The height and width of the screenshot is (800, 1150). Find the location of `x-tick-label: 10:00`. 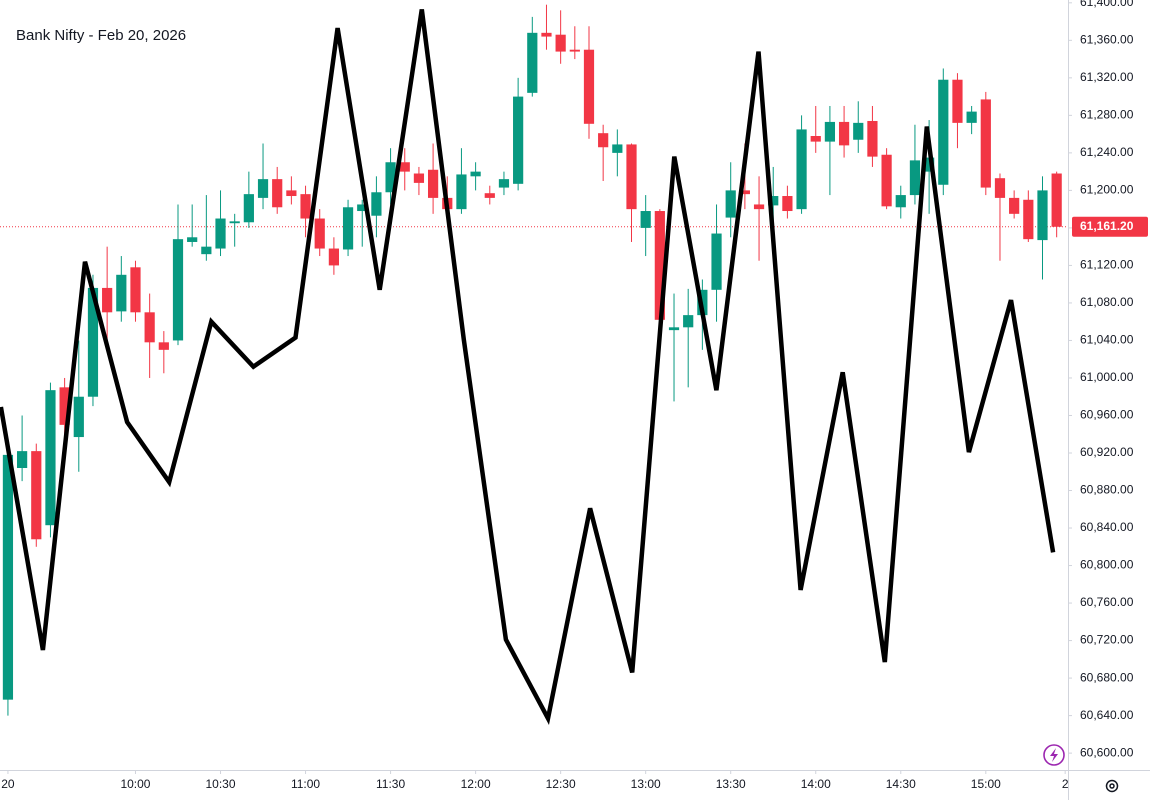

x-tick-label: 10:00 is located at coordinates (135, 784).